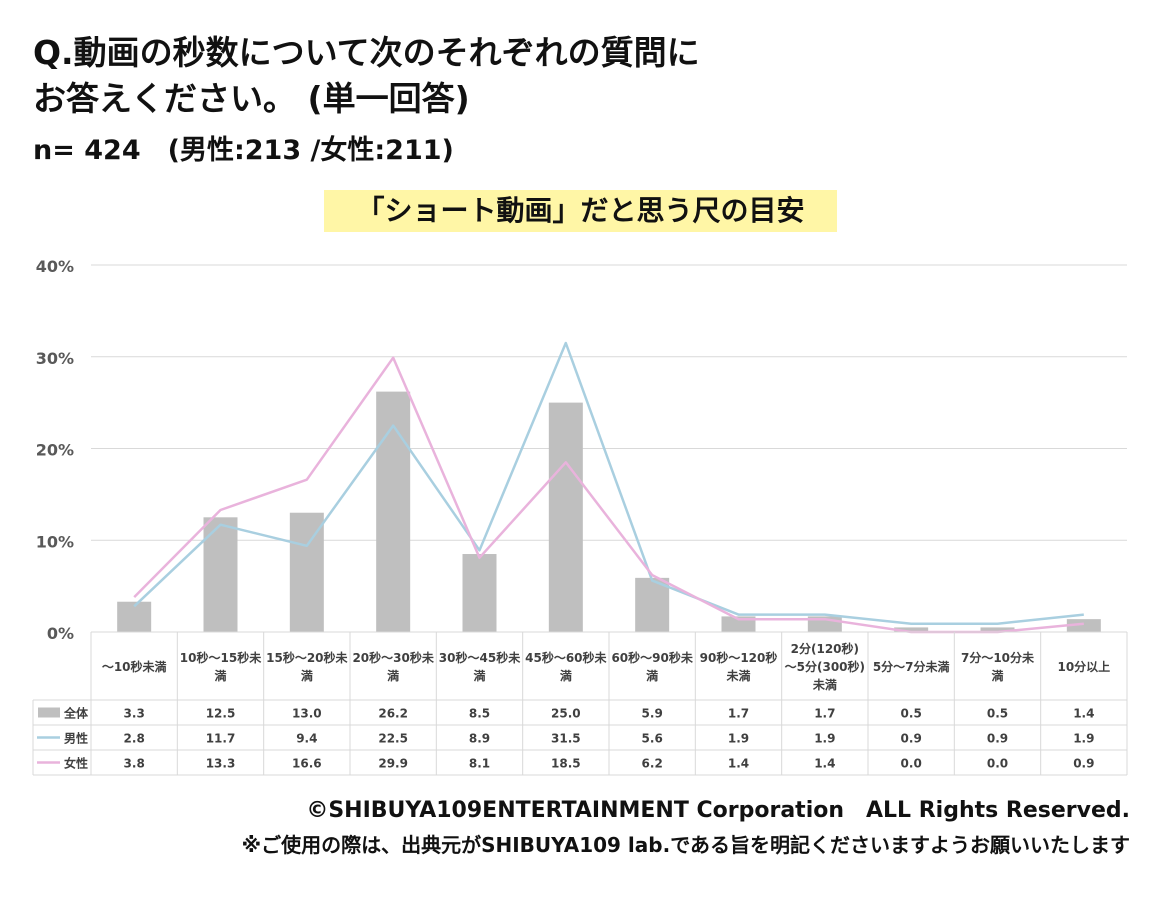 The width and height of the screenshot is (1160, 900). What do you see at coordinates (306, 657) in the screenshot?
I see `category-label: 15秒～20秒未` at bounding box center [306, 657].